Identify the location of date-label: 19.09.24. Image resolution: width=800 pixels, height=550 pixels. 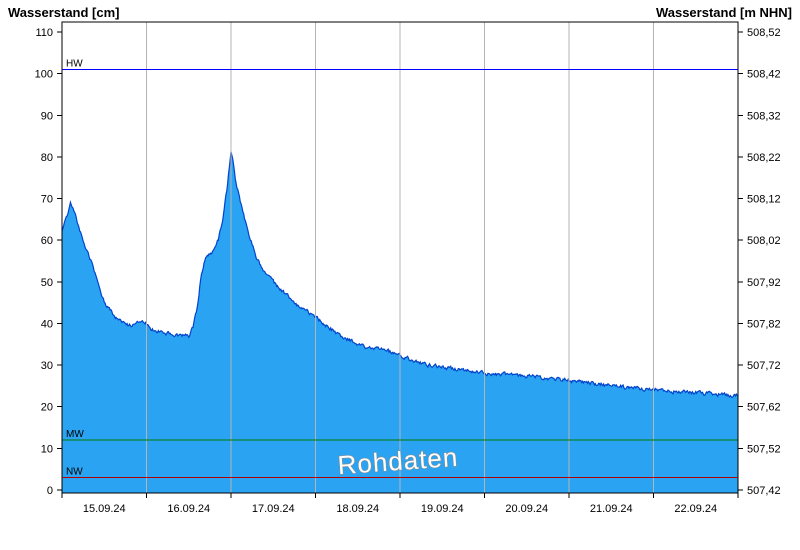
(442, 509).